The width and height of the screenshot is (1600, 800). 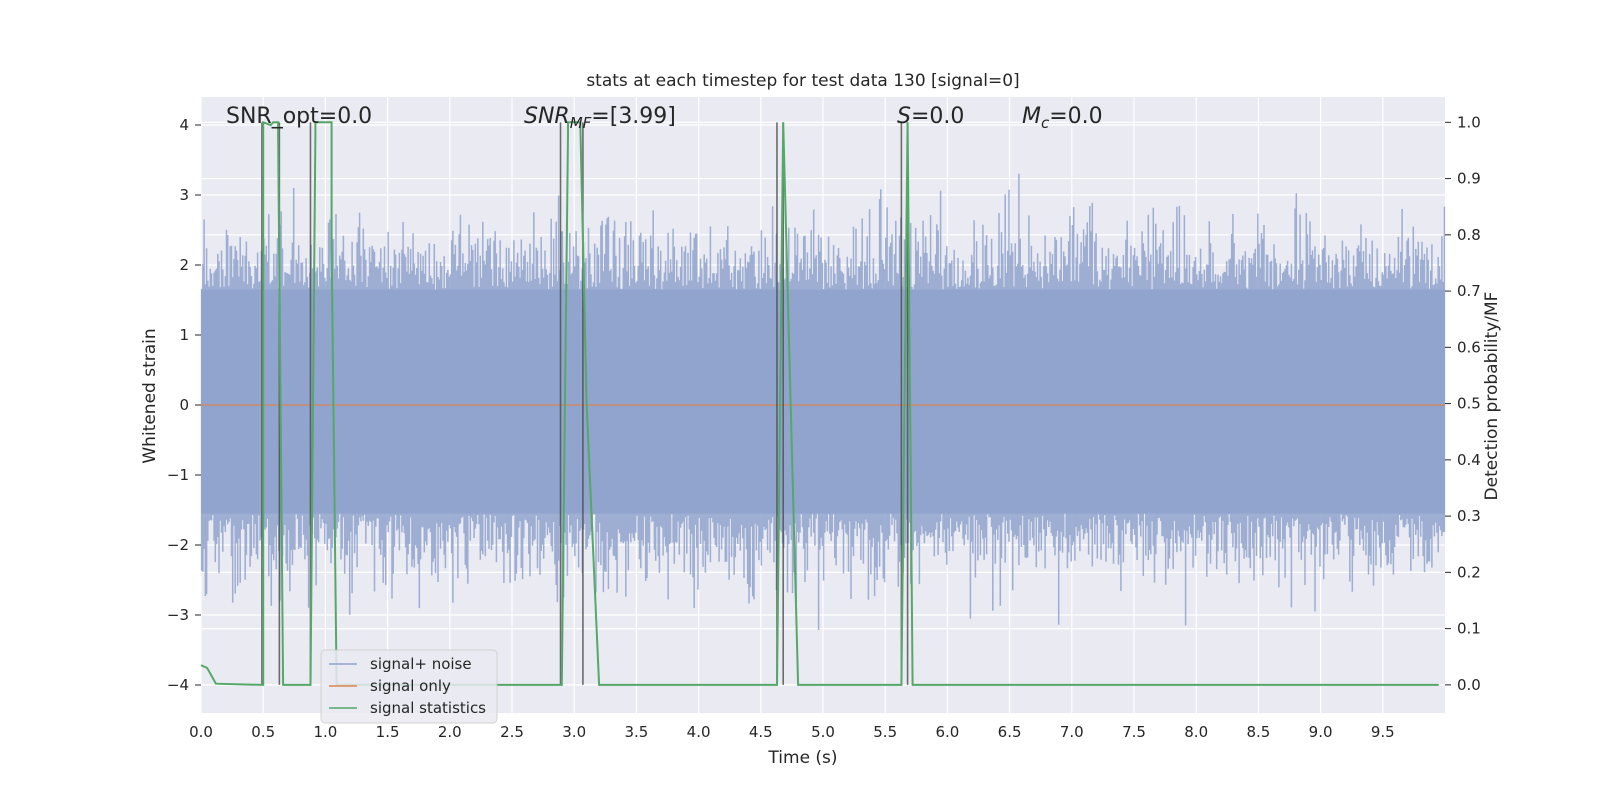 I want to click on y2-tick-label: 0.8, so click(x=1469, y=235).